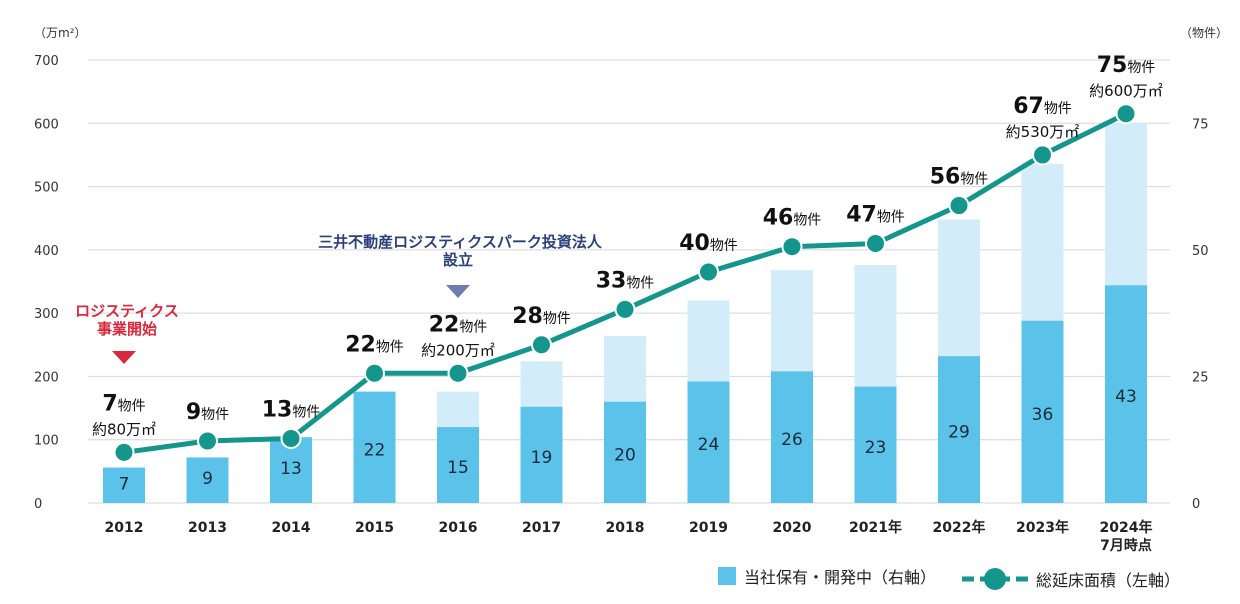  I want to click on left-tick-label: 100, so click(46, 441).